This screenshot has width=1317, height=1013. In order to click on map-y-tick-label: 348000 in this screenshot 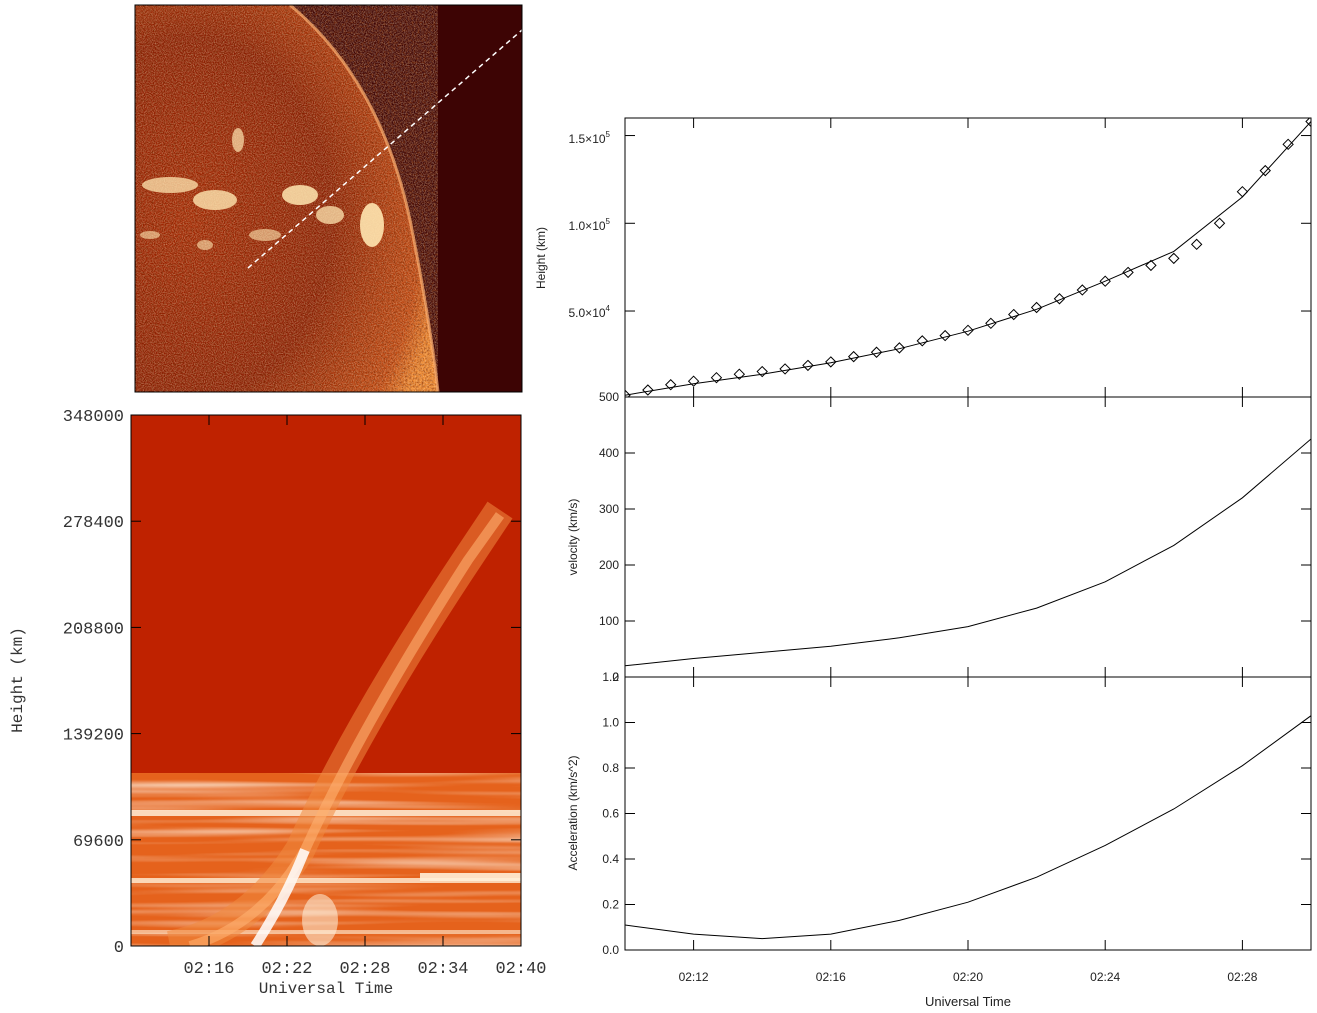, I will do `click(93, 417)`.